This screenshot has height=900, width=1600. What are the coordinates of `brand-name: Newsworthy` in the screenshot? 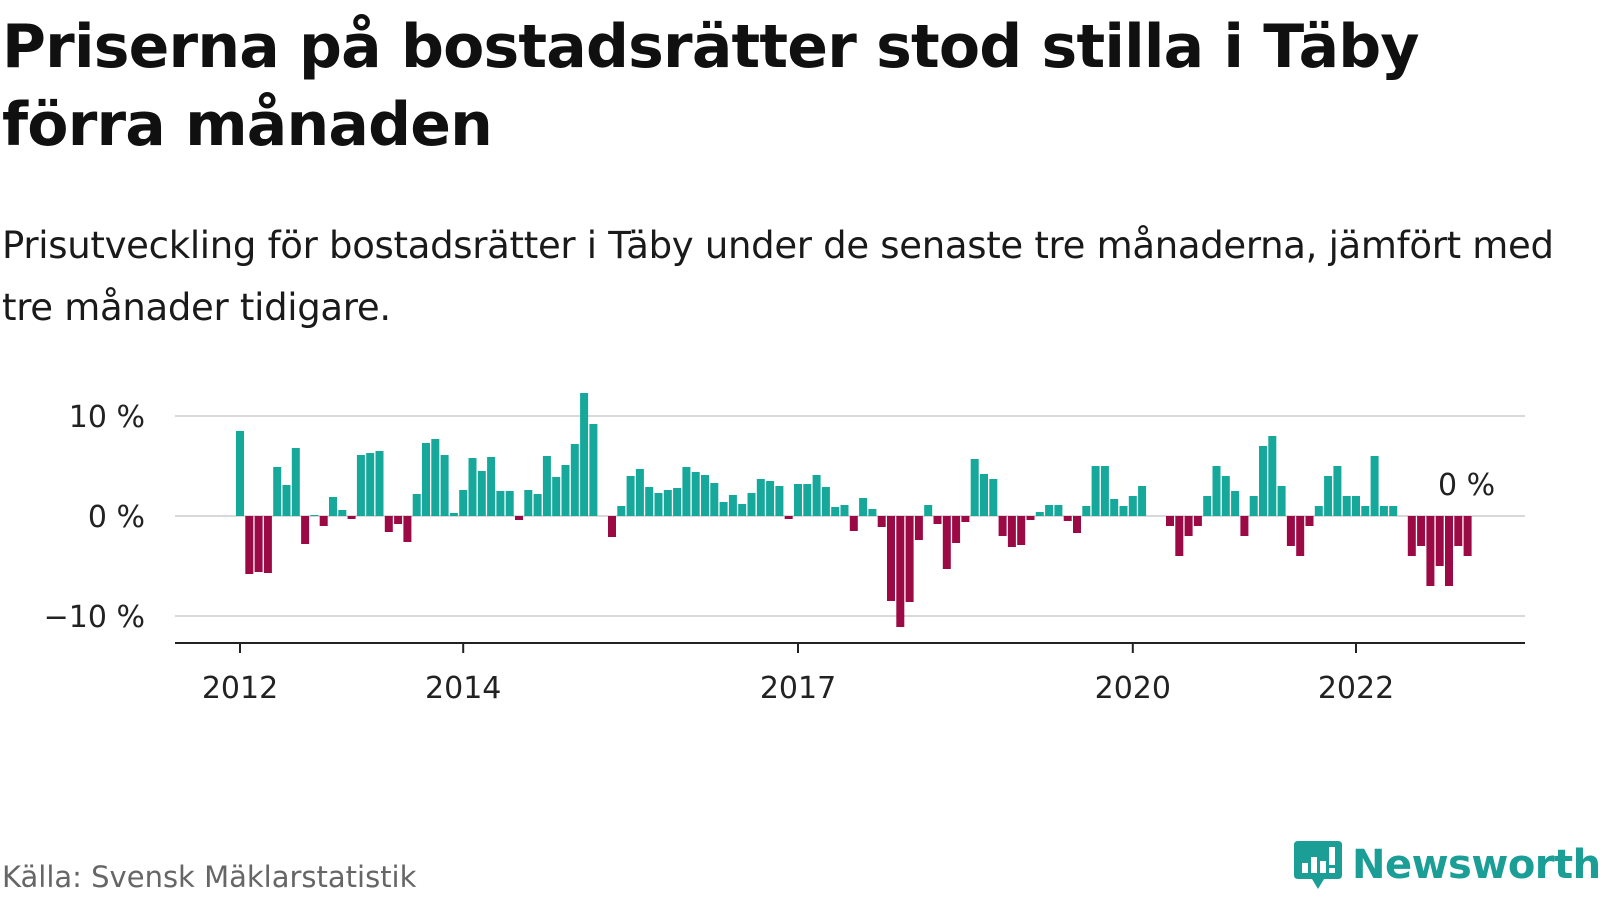 It's located at (1476, 865).